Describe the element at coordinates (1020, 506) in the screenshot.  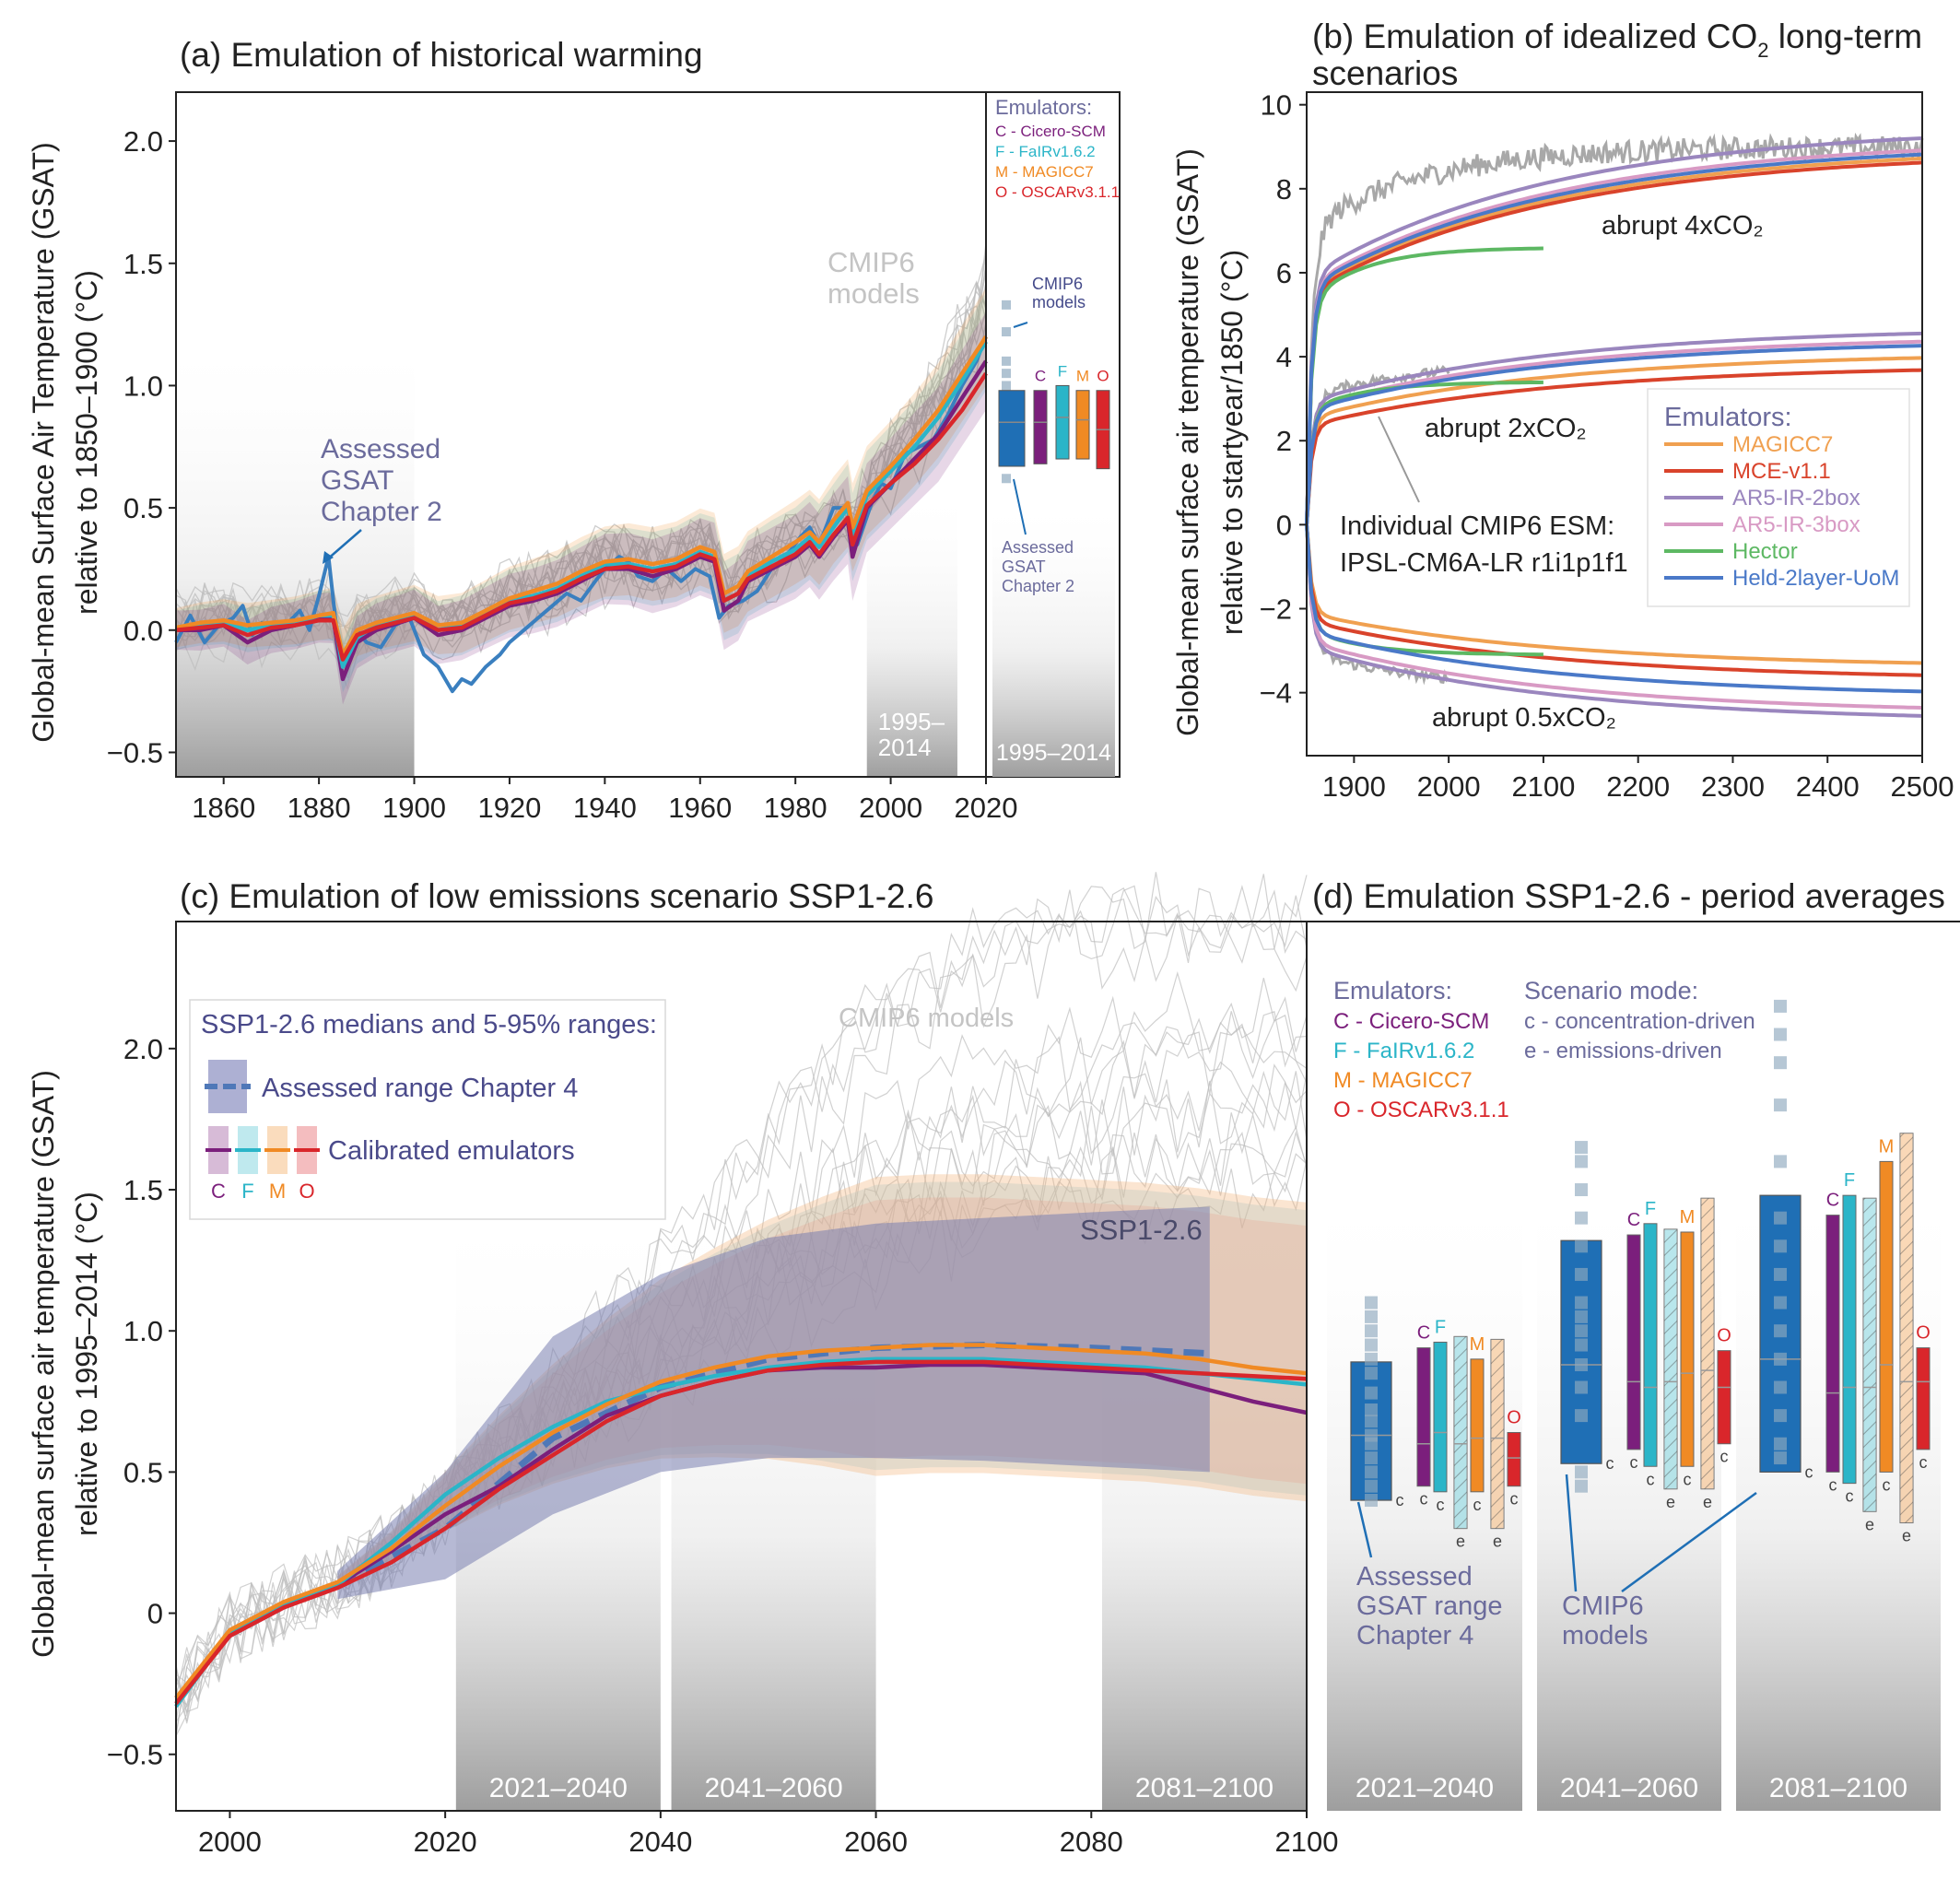
I see `inset-assessed-arrow` at that location.